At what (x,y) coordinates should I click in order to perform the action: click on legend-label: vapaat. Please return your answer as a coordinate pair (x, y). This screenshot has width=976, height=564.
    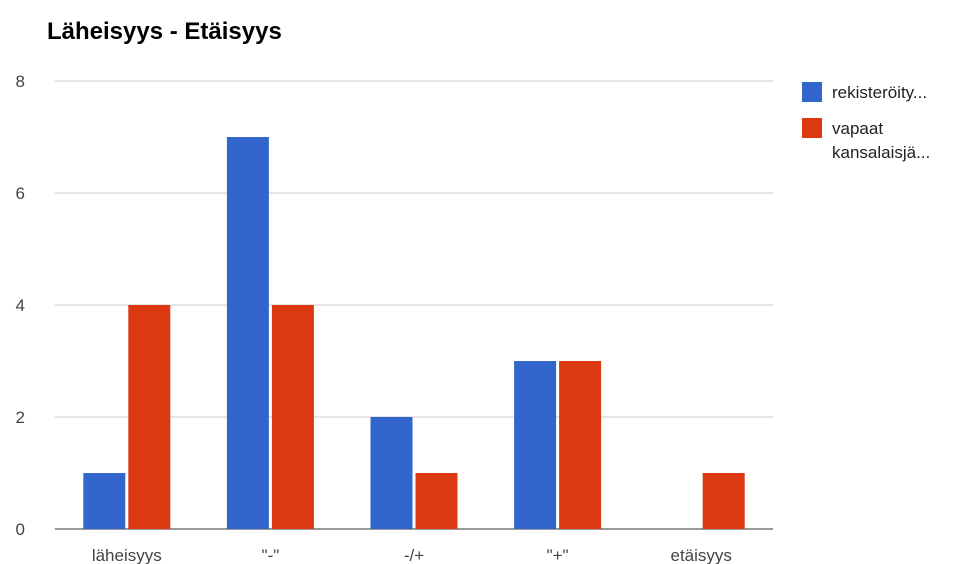
    Looking at the image, I should click on (857, 128).